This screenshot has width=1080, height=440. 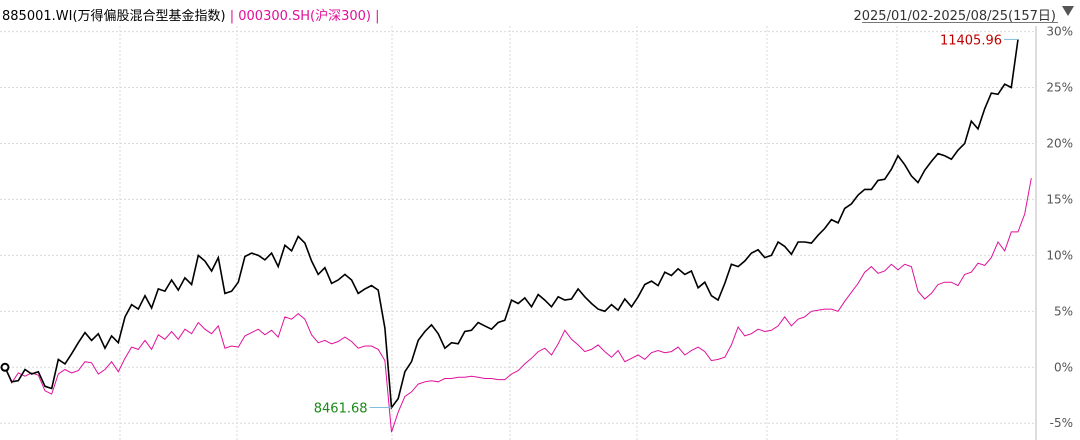 What do you see at coordinates (1068, 11) in the screenshot?
I see `dropdown-caret-icon` at bounding box center [1068, 11].